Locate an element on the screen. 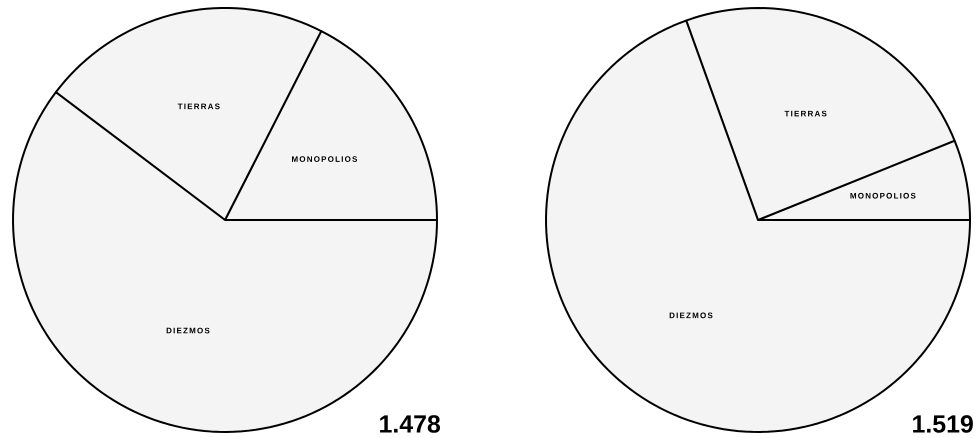 The height and width of the screenshot is (438, 977). text: 1.478 is located at coordinates (410, 424).